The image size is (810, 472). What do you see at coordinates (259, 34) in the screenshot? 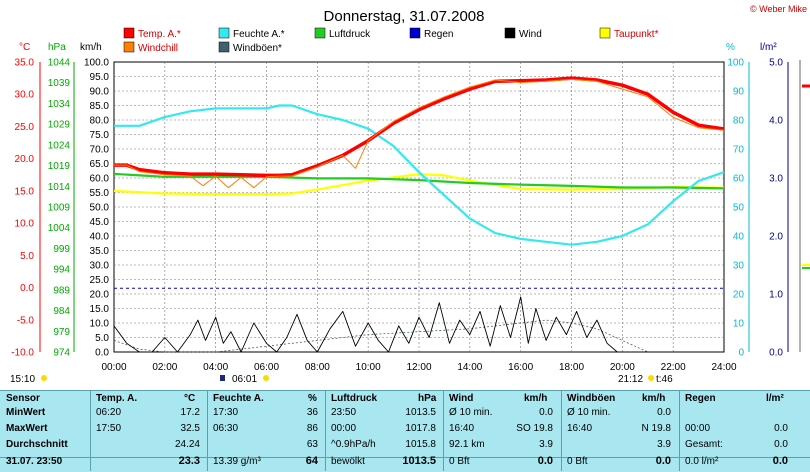
I see `legend-label: Feuchte A.*` at bounding box center [259, 34].